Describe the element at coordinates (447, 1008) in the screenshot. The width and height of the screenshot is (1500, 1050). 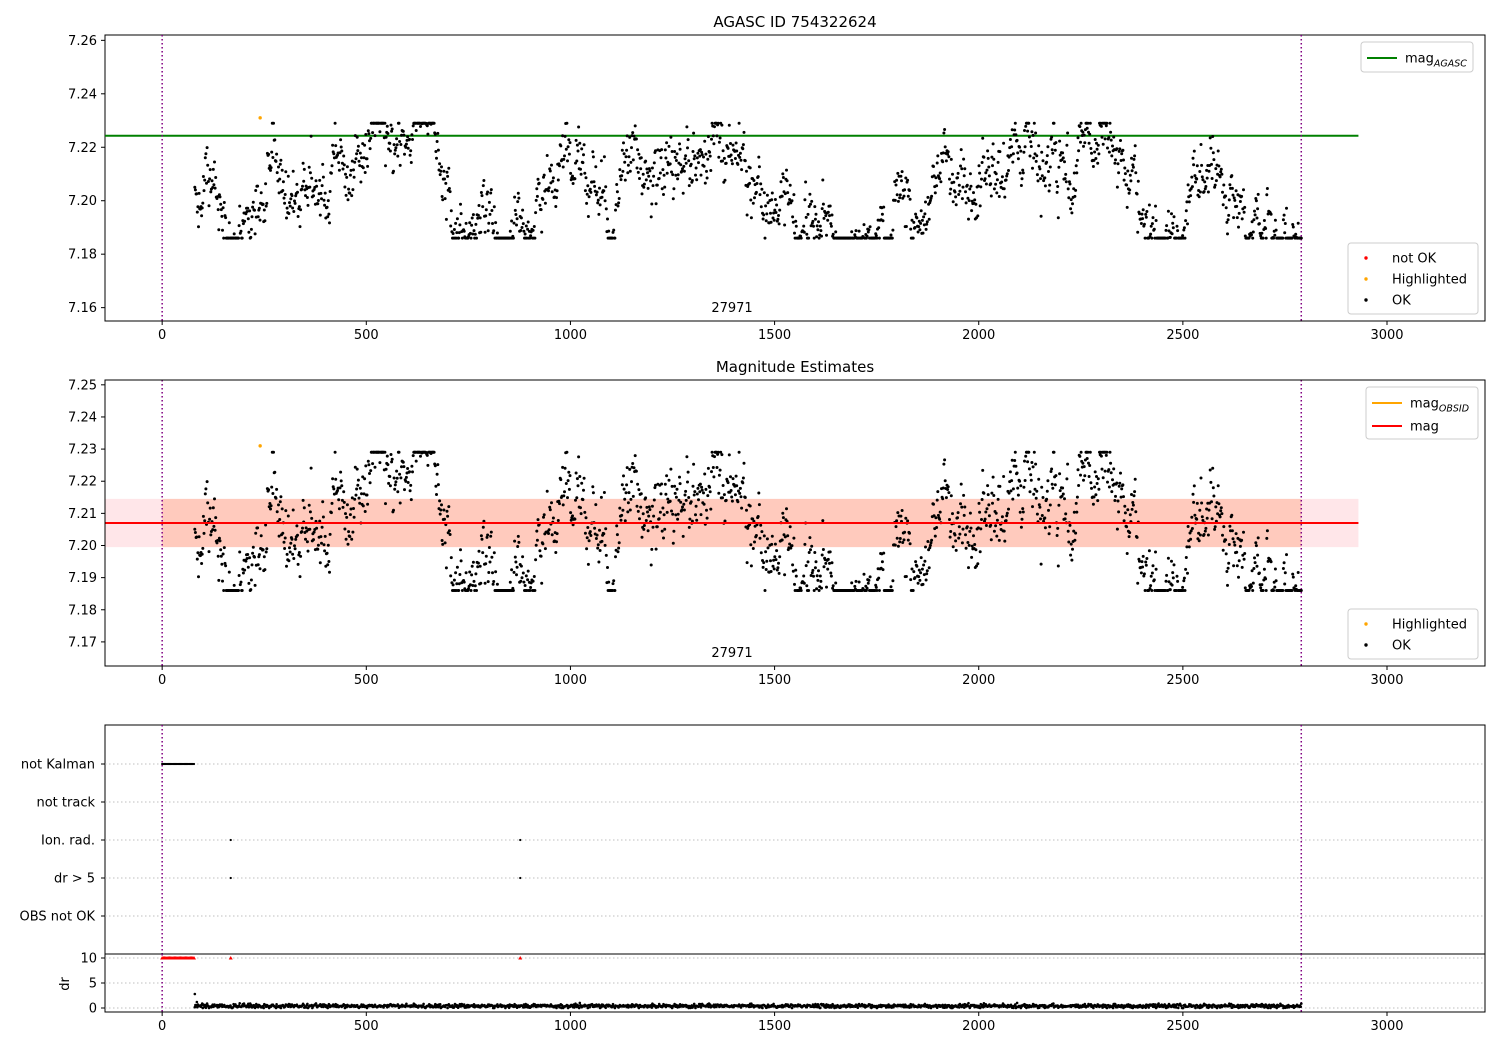
I see `dr-point` at that location.